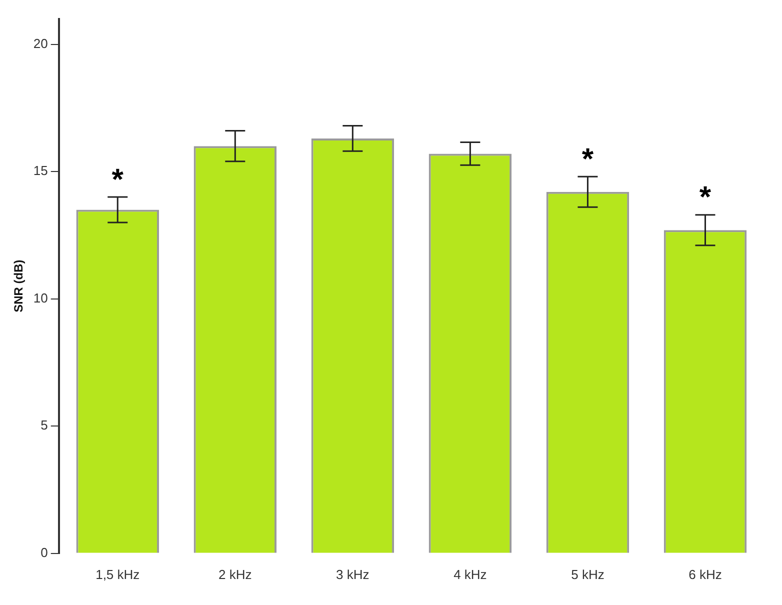  Describe the element at coordinates (705, 574) in the screenshot. I see `x-tick-label: 6 kHz` at that location.